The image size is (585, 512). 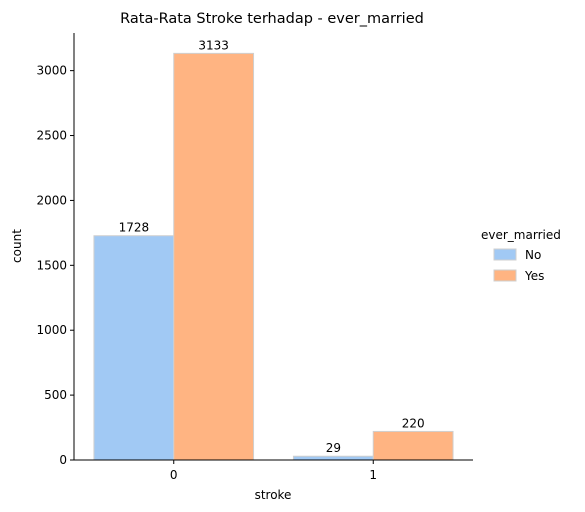 What do you see at coordinates (505, 254) in the screenshot?
I see `legend-swatch-no` at bounding box center [505, 254].